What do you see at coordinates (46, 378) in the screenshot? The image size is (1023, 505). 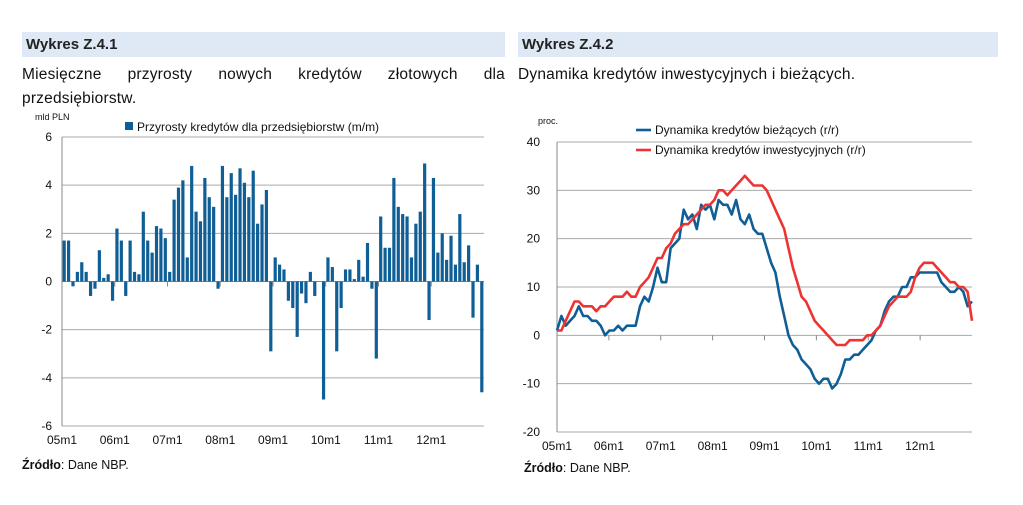 I see `y-tick-label: -4` at bounding box center [46, 378].